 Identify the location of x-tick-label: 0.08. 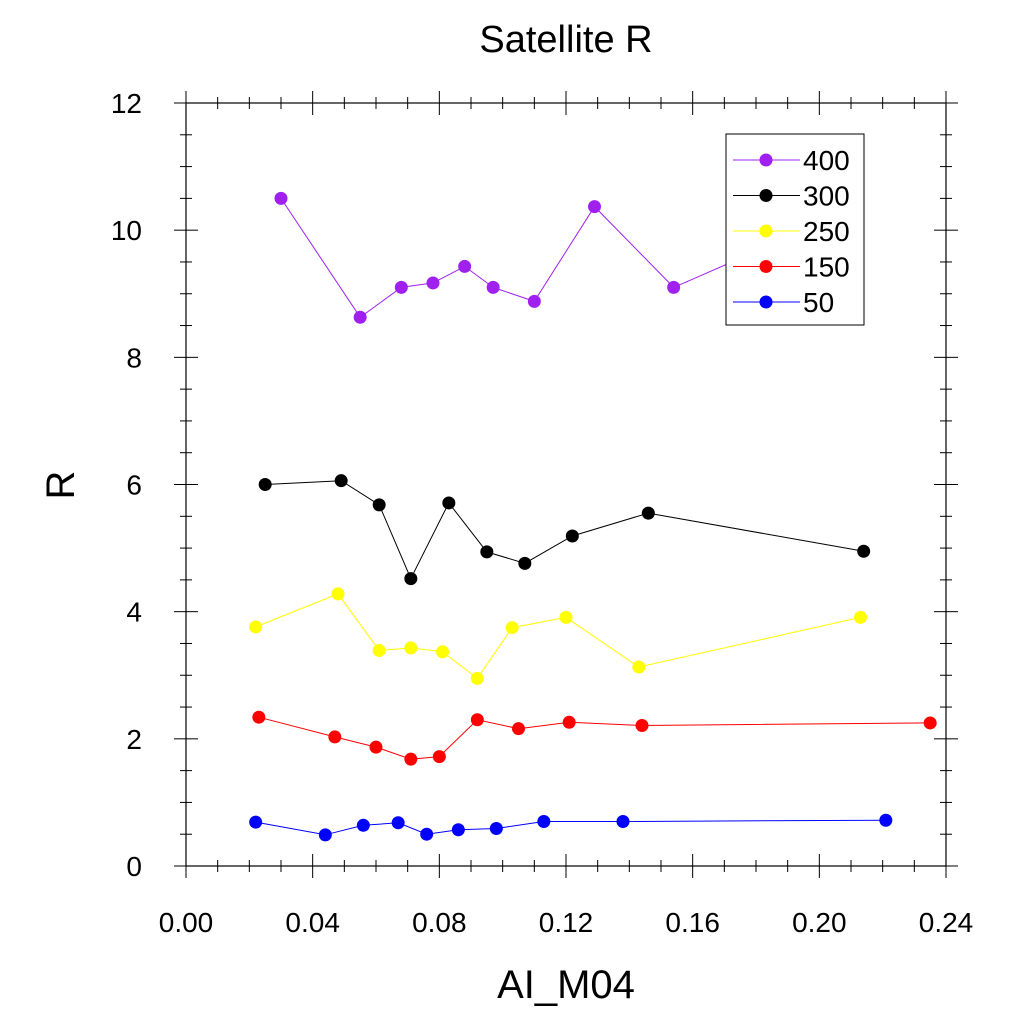
(439, 922).